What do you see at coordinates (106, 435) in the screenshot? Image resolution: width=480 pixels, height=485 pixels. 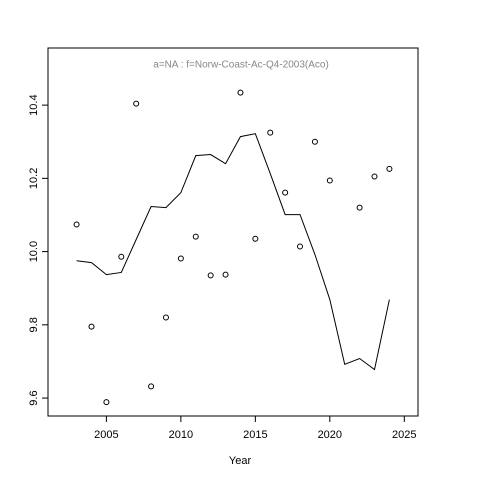 I see `x-tick-label: 2005` at bounding box center [106, 435].